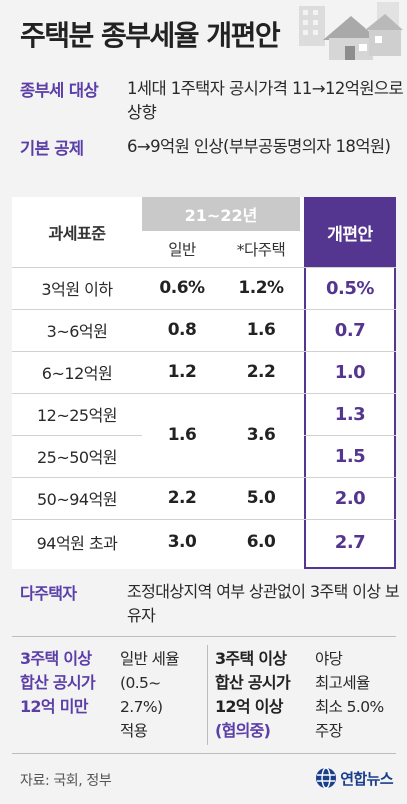 Image resolution: width=407 pixels, height=804 pixels. I want to click on left-result-line: 적용, so click(134, 731).